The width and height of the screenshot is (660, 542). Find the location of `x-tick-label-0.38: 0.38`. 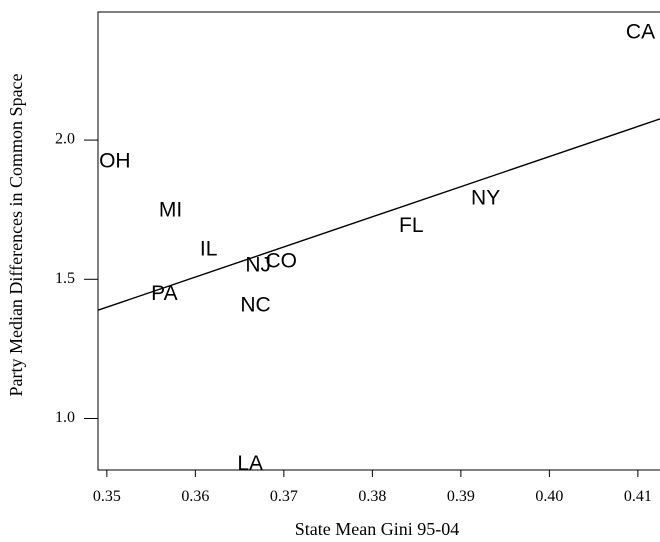

x-tick-label-0.38: 0.38 is located at coordinates (372, 496).